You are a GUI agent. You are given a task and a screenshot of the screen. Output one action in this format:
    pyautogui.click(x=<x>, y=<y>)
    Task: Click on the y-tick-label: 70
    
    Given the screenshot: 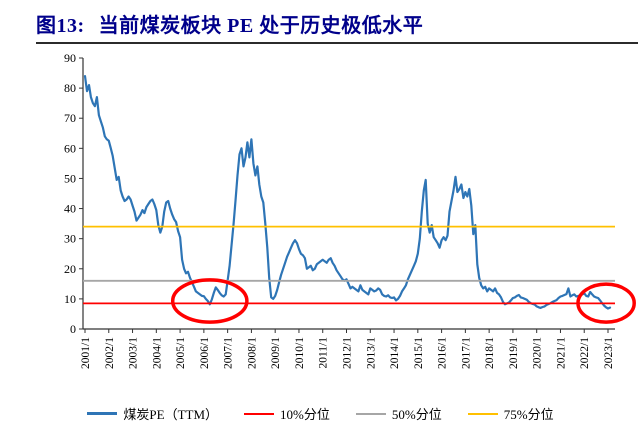 What is the action you would take?
    pyautogui.click(x=70, y=118)
    